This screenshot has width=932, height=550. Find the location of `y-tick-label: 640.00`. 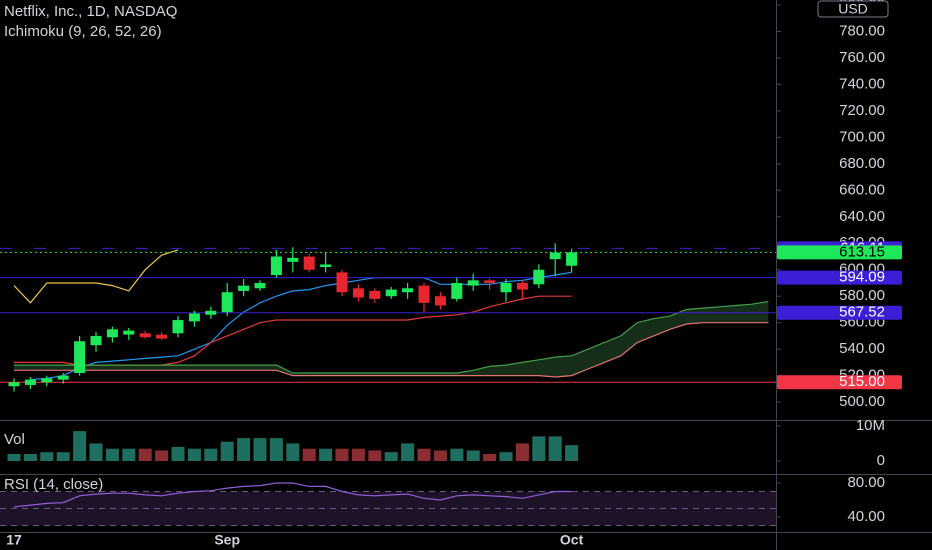

y-tick-label: 640.00 is located at coordinates (862, 216).